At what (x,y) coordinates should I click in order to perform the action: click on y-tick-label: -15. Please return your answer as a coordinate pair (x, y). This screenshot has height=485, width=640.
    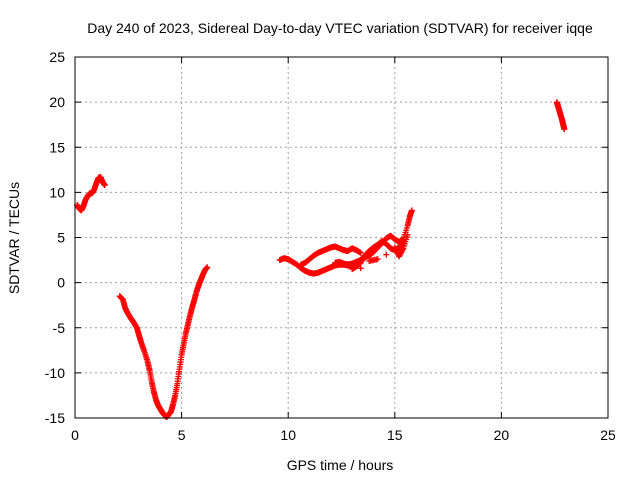
    Looking at the image, I should click on (55, 418).